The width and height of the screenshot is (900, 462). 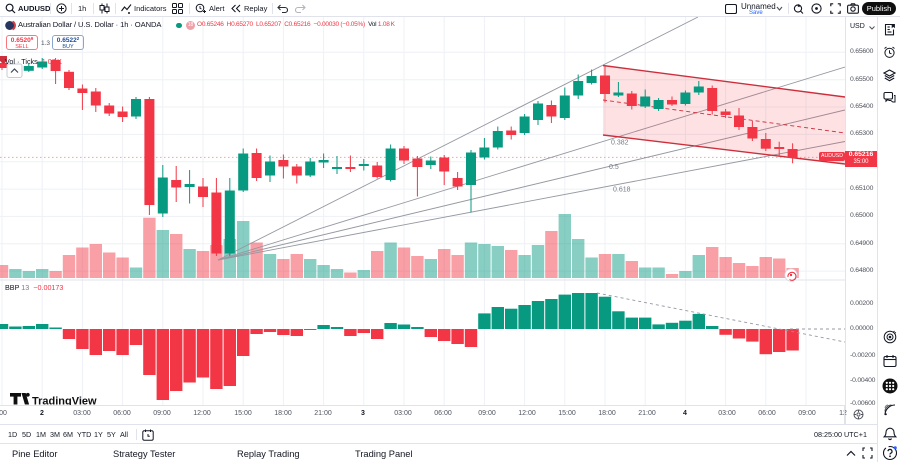 I want to click on svg-text: TradingView, so click(x=64, y=401).